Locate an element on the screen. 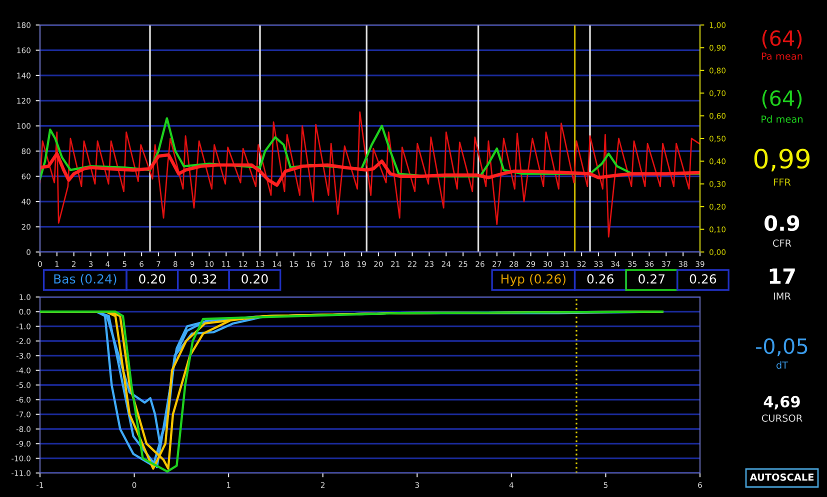 Image resolution: width=827 pixels, height=497 pixels. text: 0.32 is located at coordinates (203, 279).